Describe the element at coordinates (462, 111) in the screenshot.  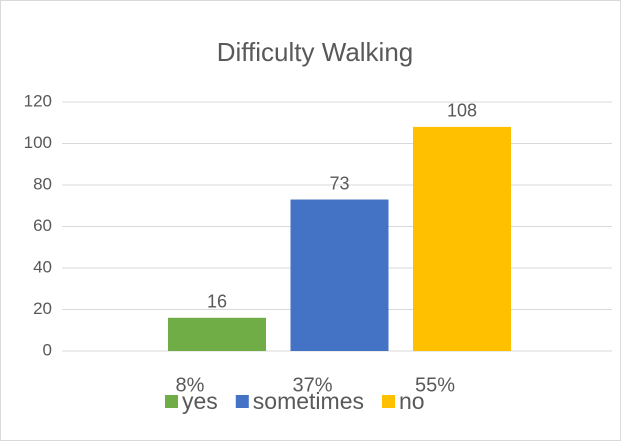
I see `data-label: 108` at that location.